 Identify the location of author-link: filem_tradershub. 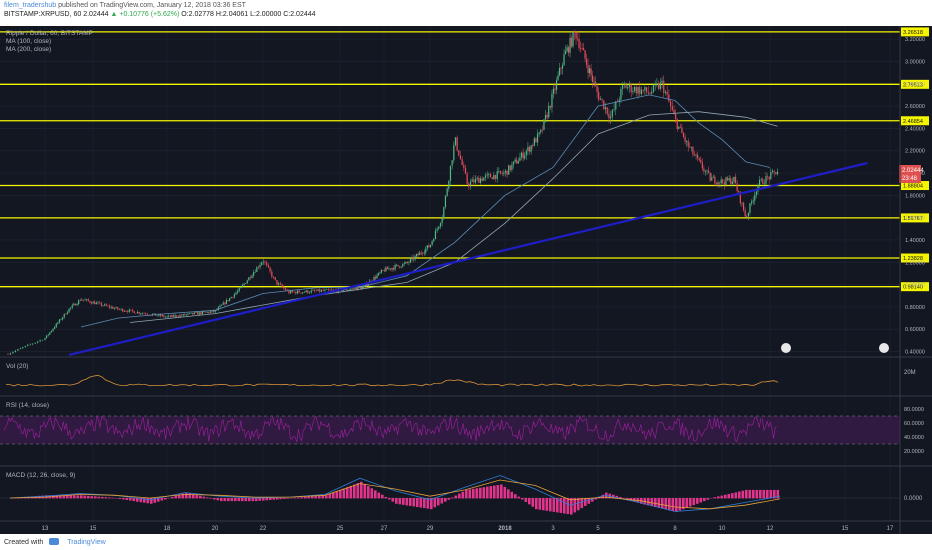
(30, 5).